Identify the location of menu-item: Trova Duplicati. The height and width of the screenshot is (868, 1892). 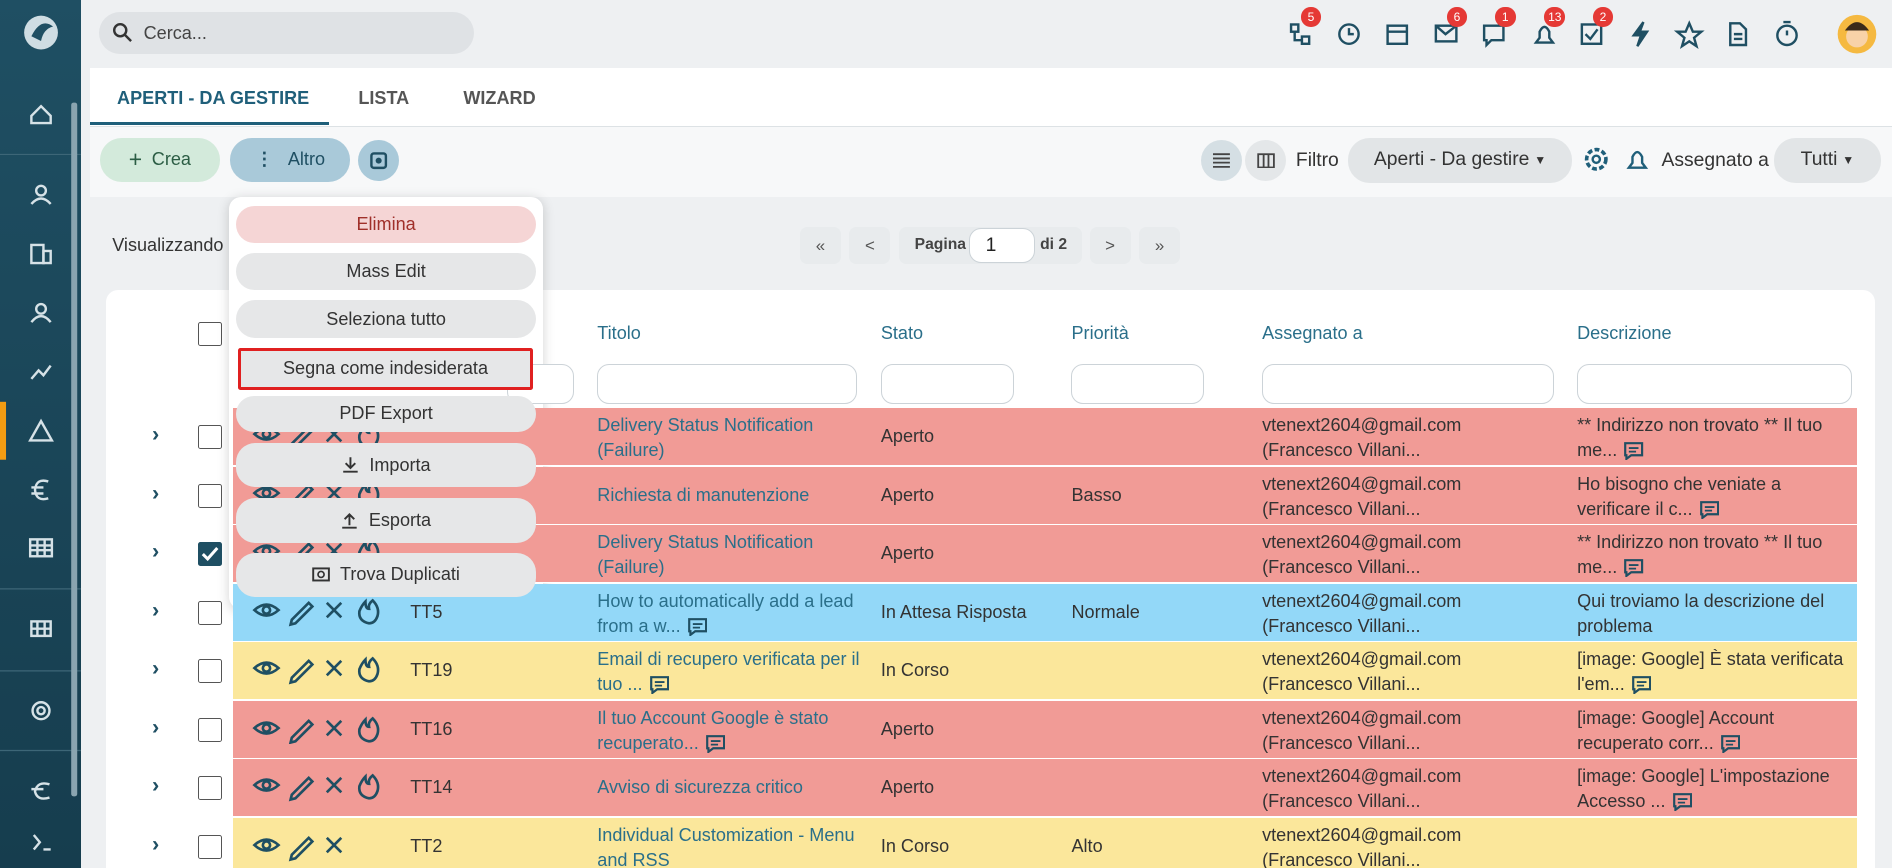
(386, 575).